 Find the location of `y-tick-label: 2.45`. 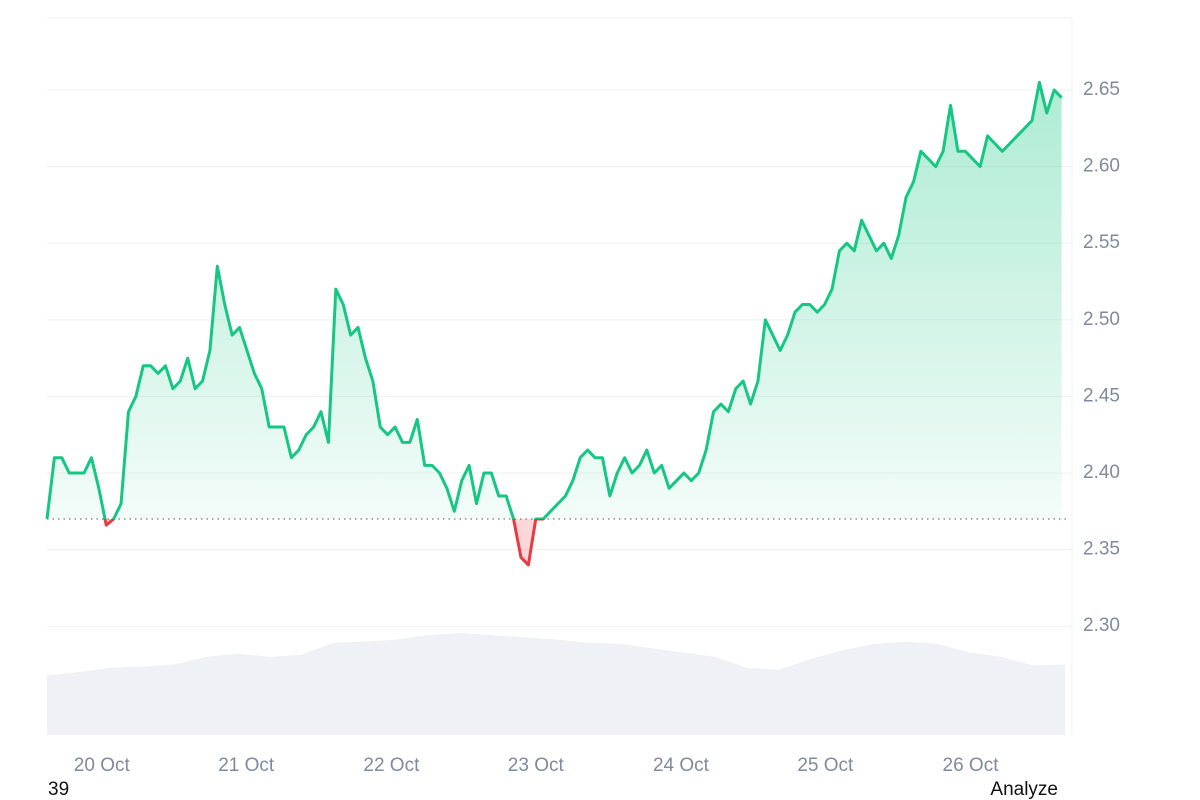

y-tick-label: 2.45 is located at coordinates (1101, 395).